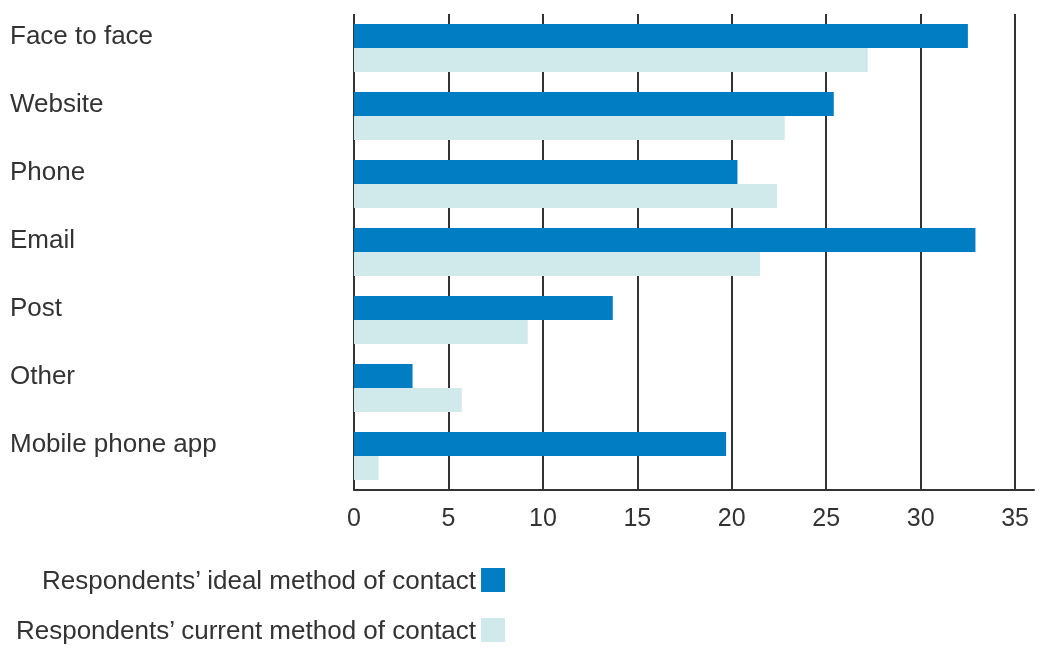  I want to click on x-tick-label: 15, so click(637, 516).